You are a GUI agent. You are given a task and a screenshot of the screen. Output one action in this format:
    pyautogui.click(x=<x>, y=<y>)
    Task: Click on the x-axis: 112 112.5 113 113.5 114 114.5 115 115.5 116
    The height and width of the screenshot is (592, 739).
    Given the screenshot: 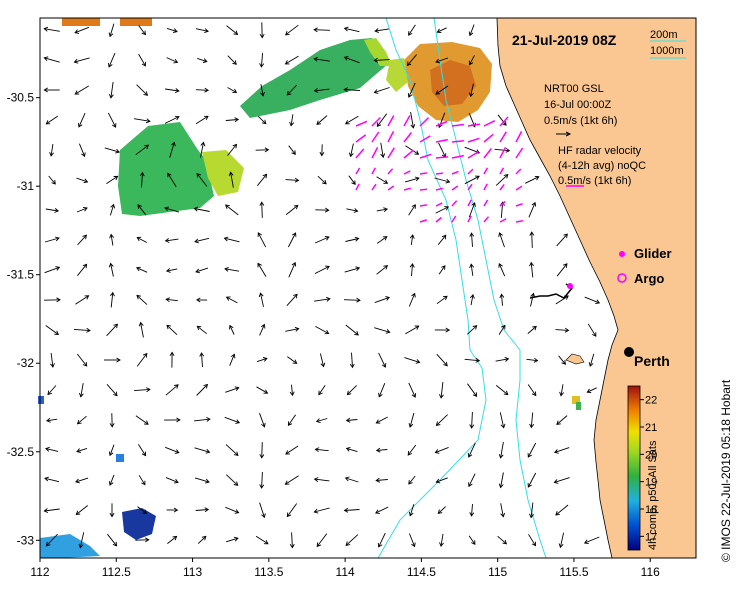 What is the action you would take?
    pyautogui.click(x=345, y=568)
    